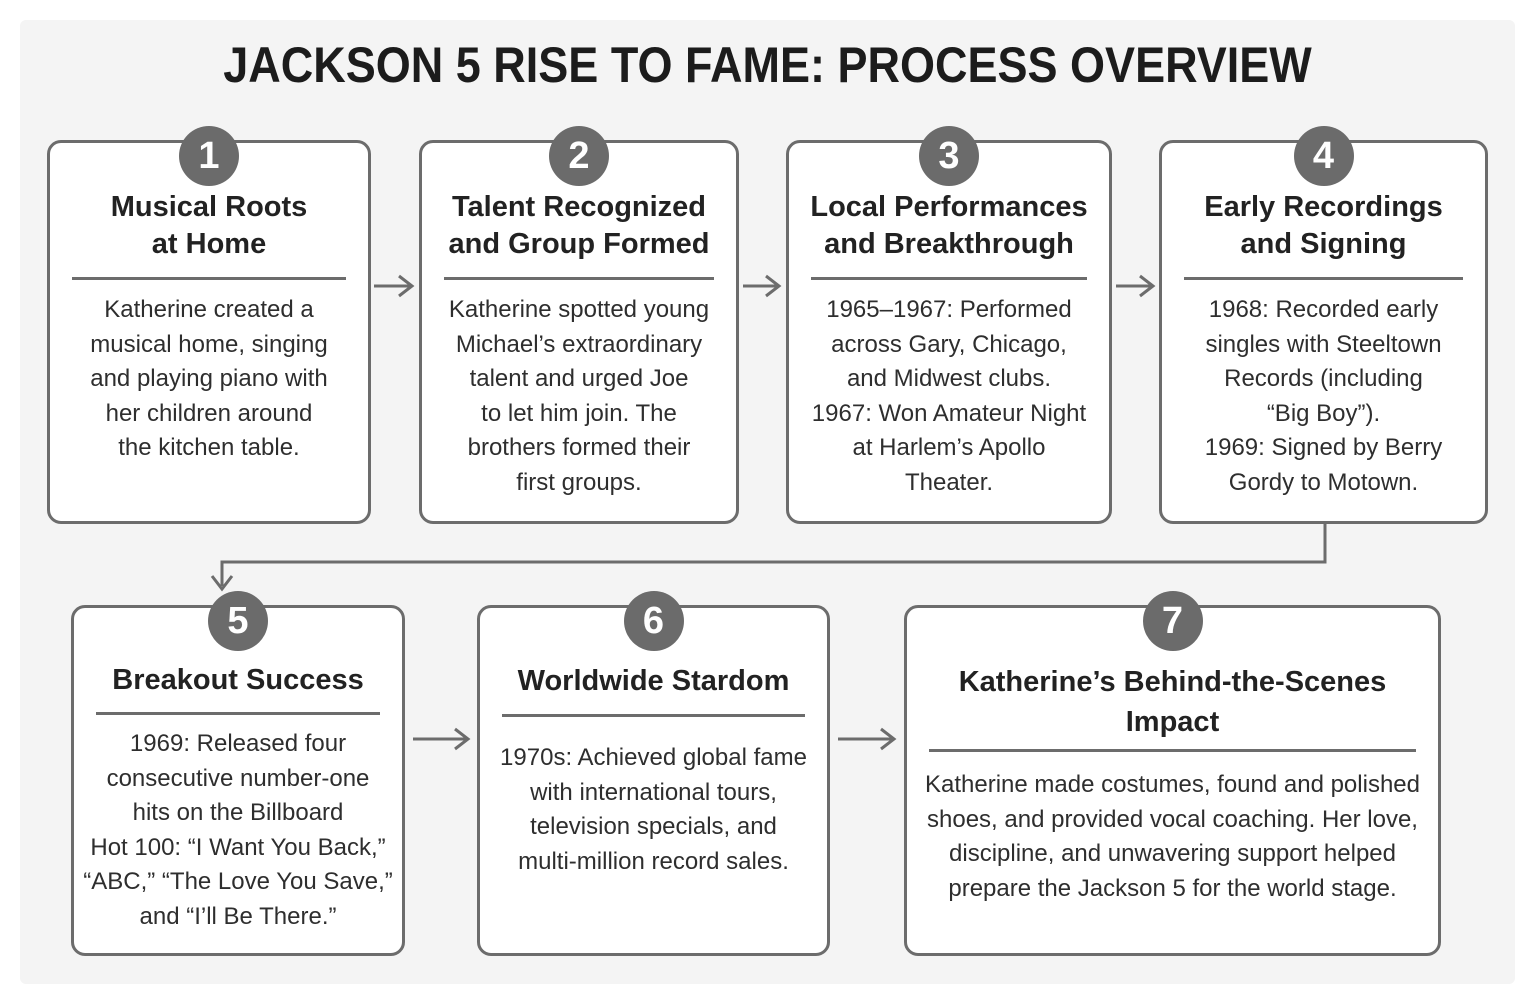  Describe the element at coordinates (1323, 278) in the screenshot. I see `step-4-divider` at that location.